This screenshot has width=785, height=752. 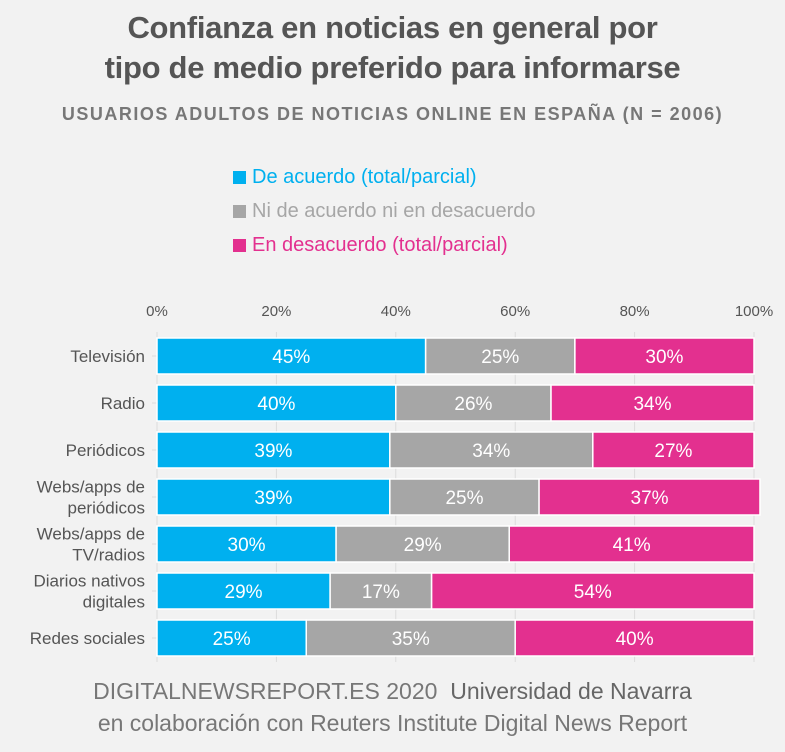 What do you see at coordinates (123, 403) in the screenshot?
I see `category-label: Radio` at bounding box center [123, 403].